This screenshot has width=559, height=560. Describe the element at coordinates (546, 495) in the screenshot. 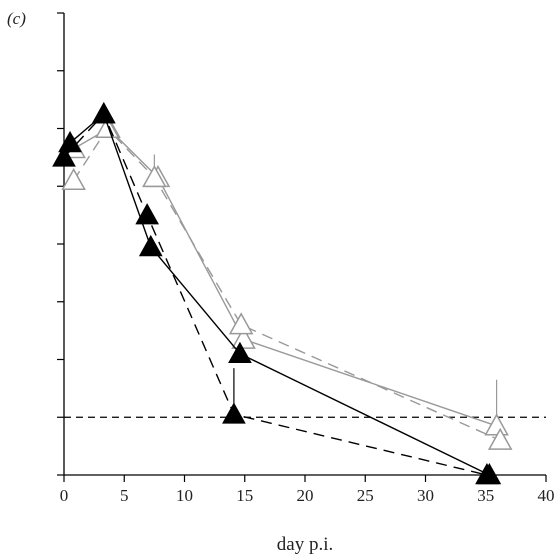

I see `x-tick-label: 40` at that location.